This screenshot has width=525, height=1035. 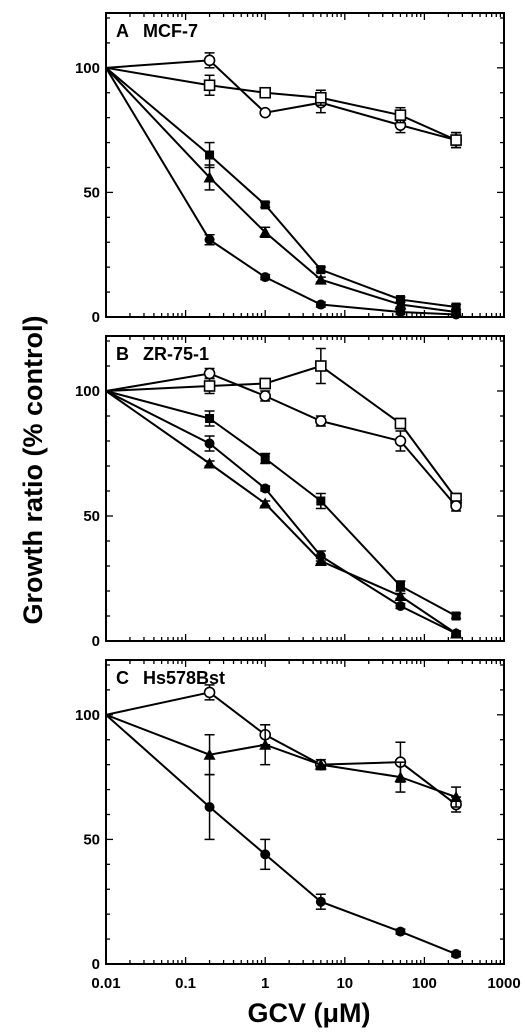 I want to click on series-open-square, so click(x=283, y=107).